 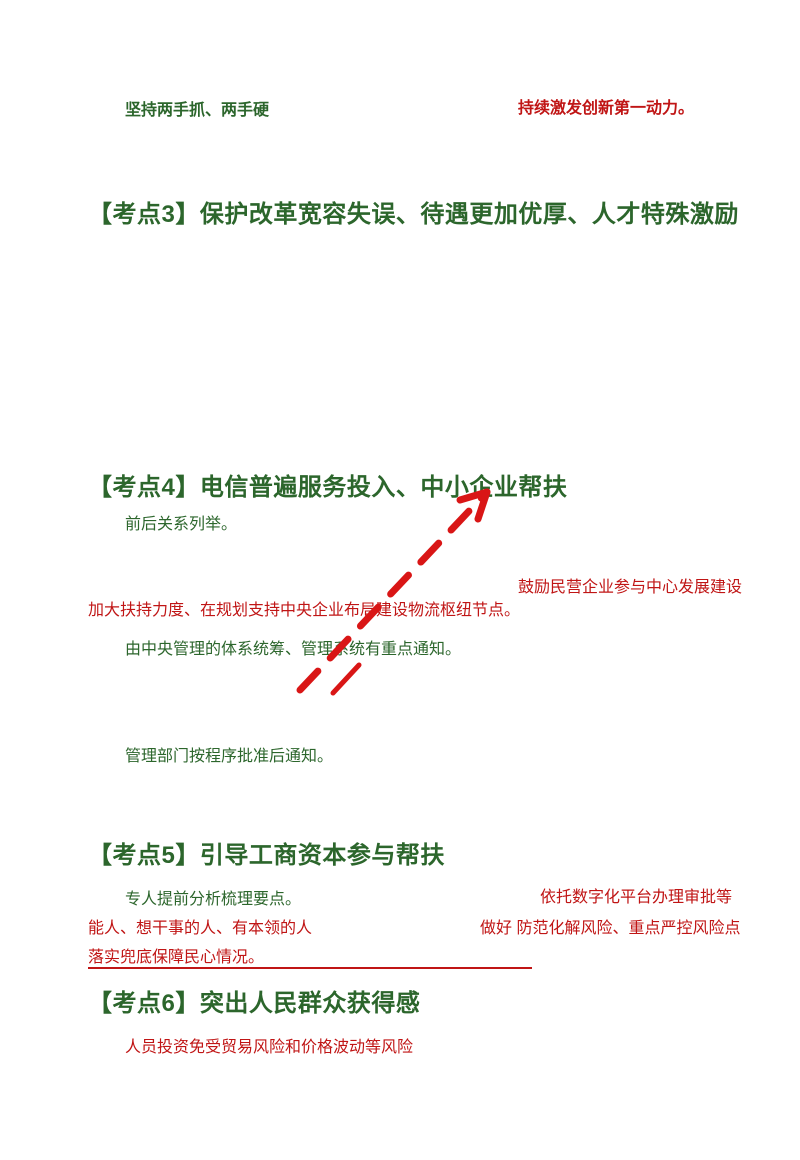 What do you see at coordinates (610, 928) in the screenshot?
I see `point5-red-line-right: 做好 防范化解风险、重点严控风险点` at bounding box center [610, 928].